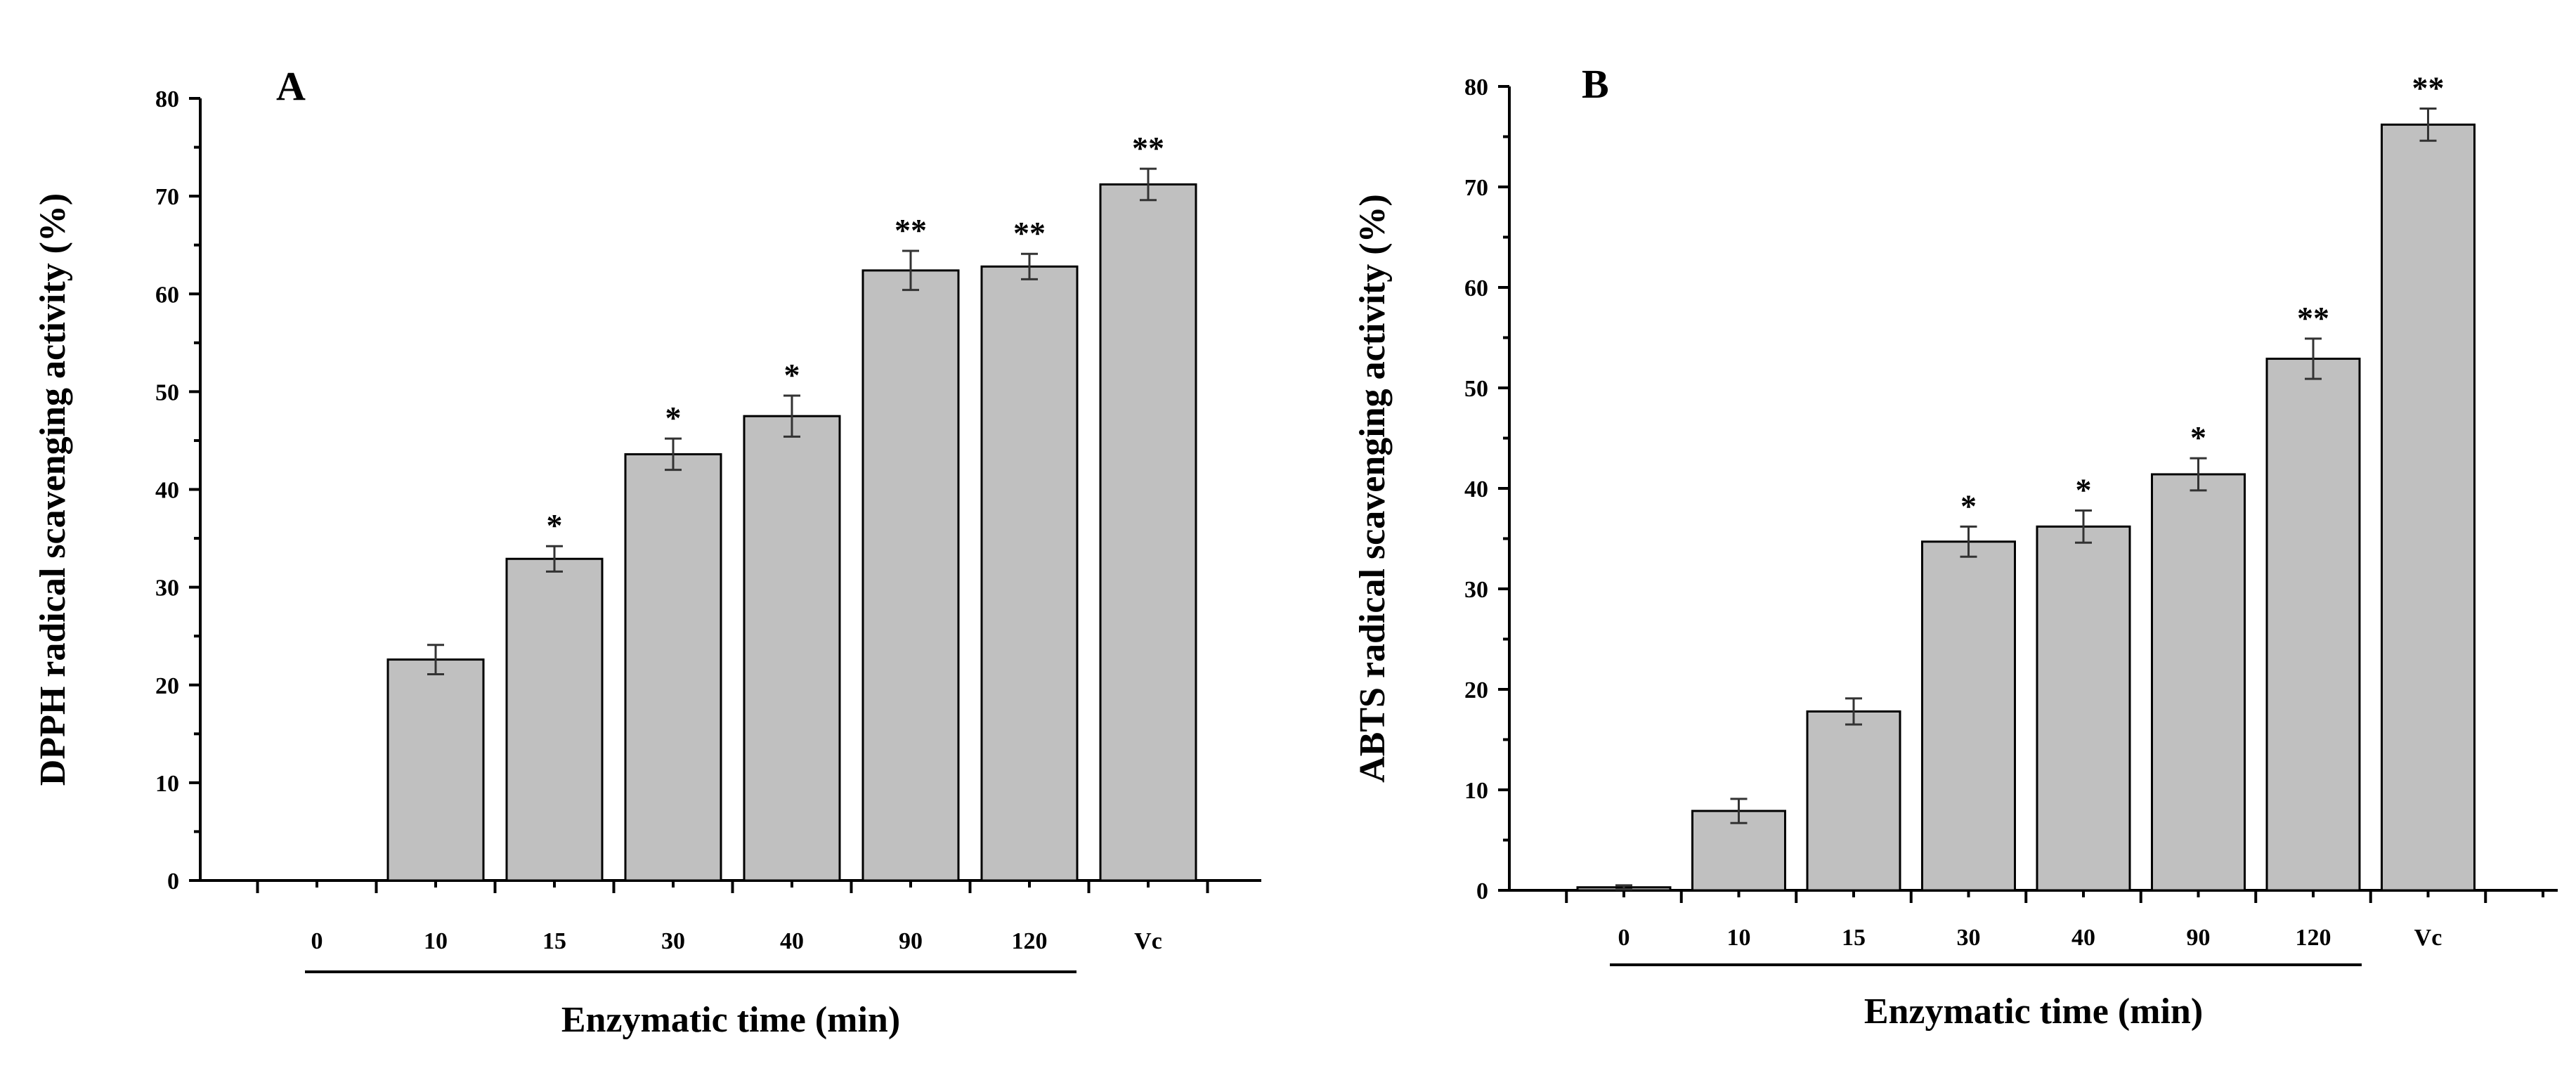  Describe the element at coordinates (291, 86) in the screenshot. I see `panel-label: A` at that location.